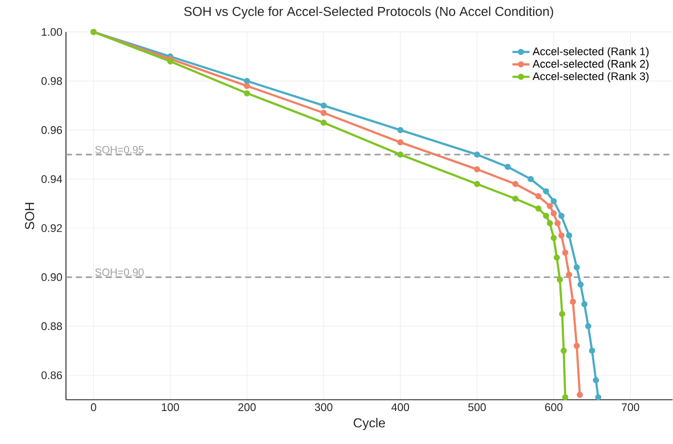 Image resolution: width=673 pixels, height=444 pixels. I want to click on ref-line-label: SOH=0.90, so click(119, 272).